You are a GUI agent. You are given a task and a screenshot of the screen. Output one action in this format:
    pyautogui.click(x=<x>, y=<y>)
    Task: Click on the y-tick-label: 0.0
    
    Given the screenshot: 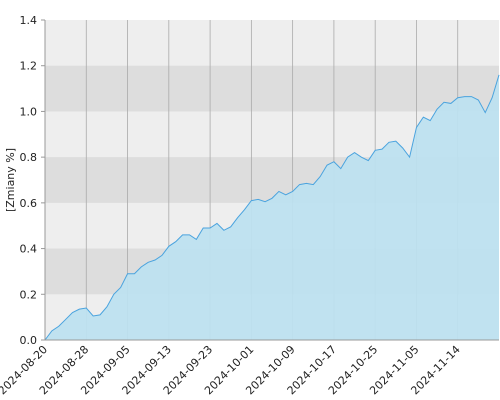 What is the action you would take?
    pyautogui.click(x=29, y=340)
    